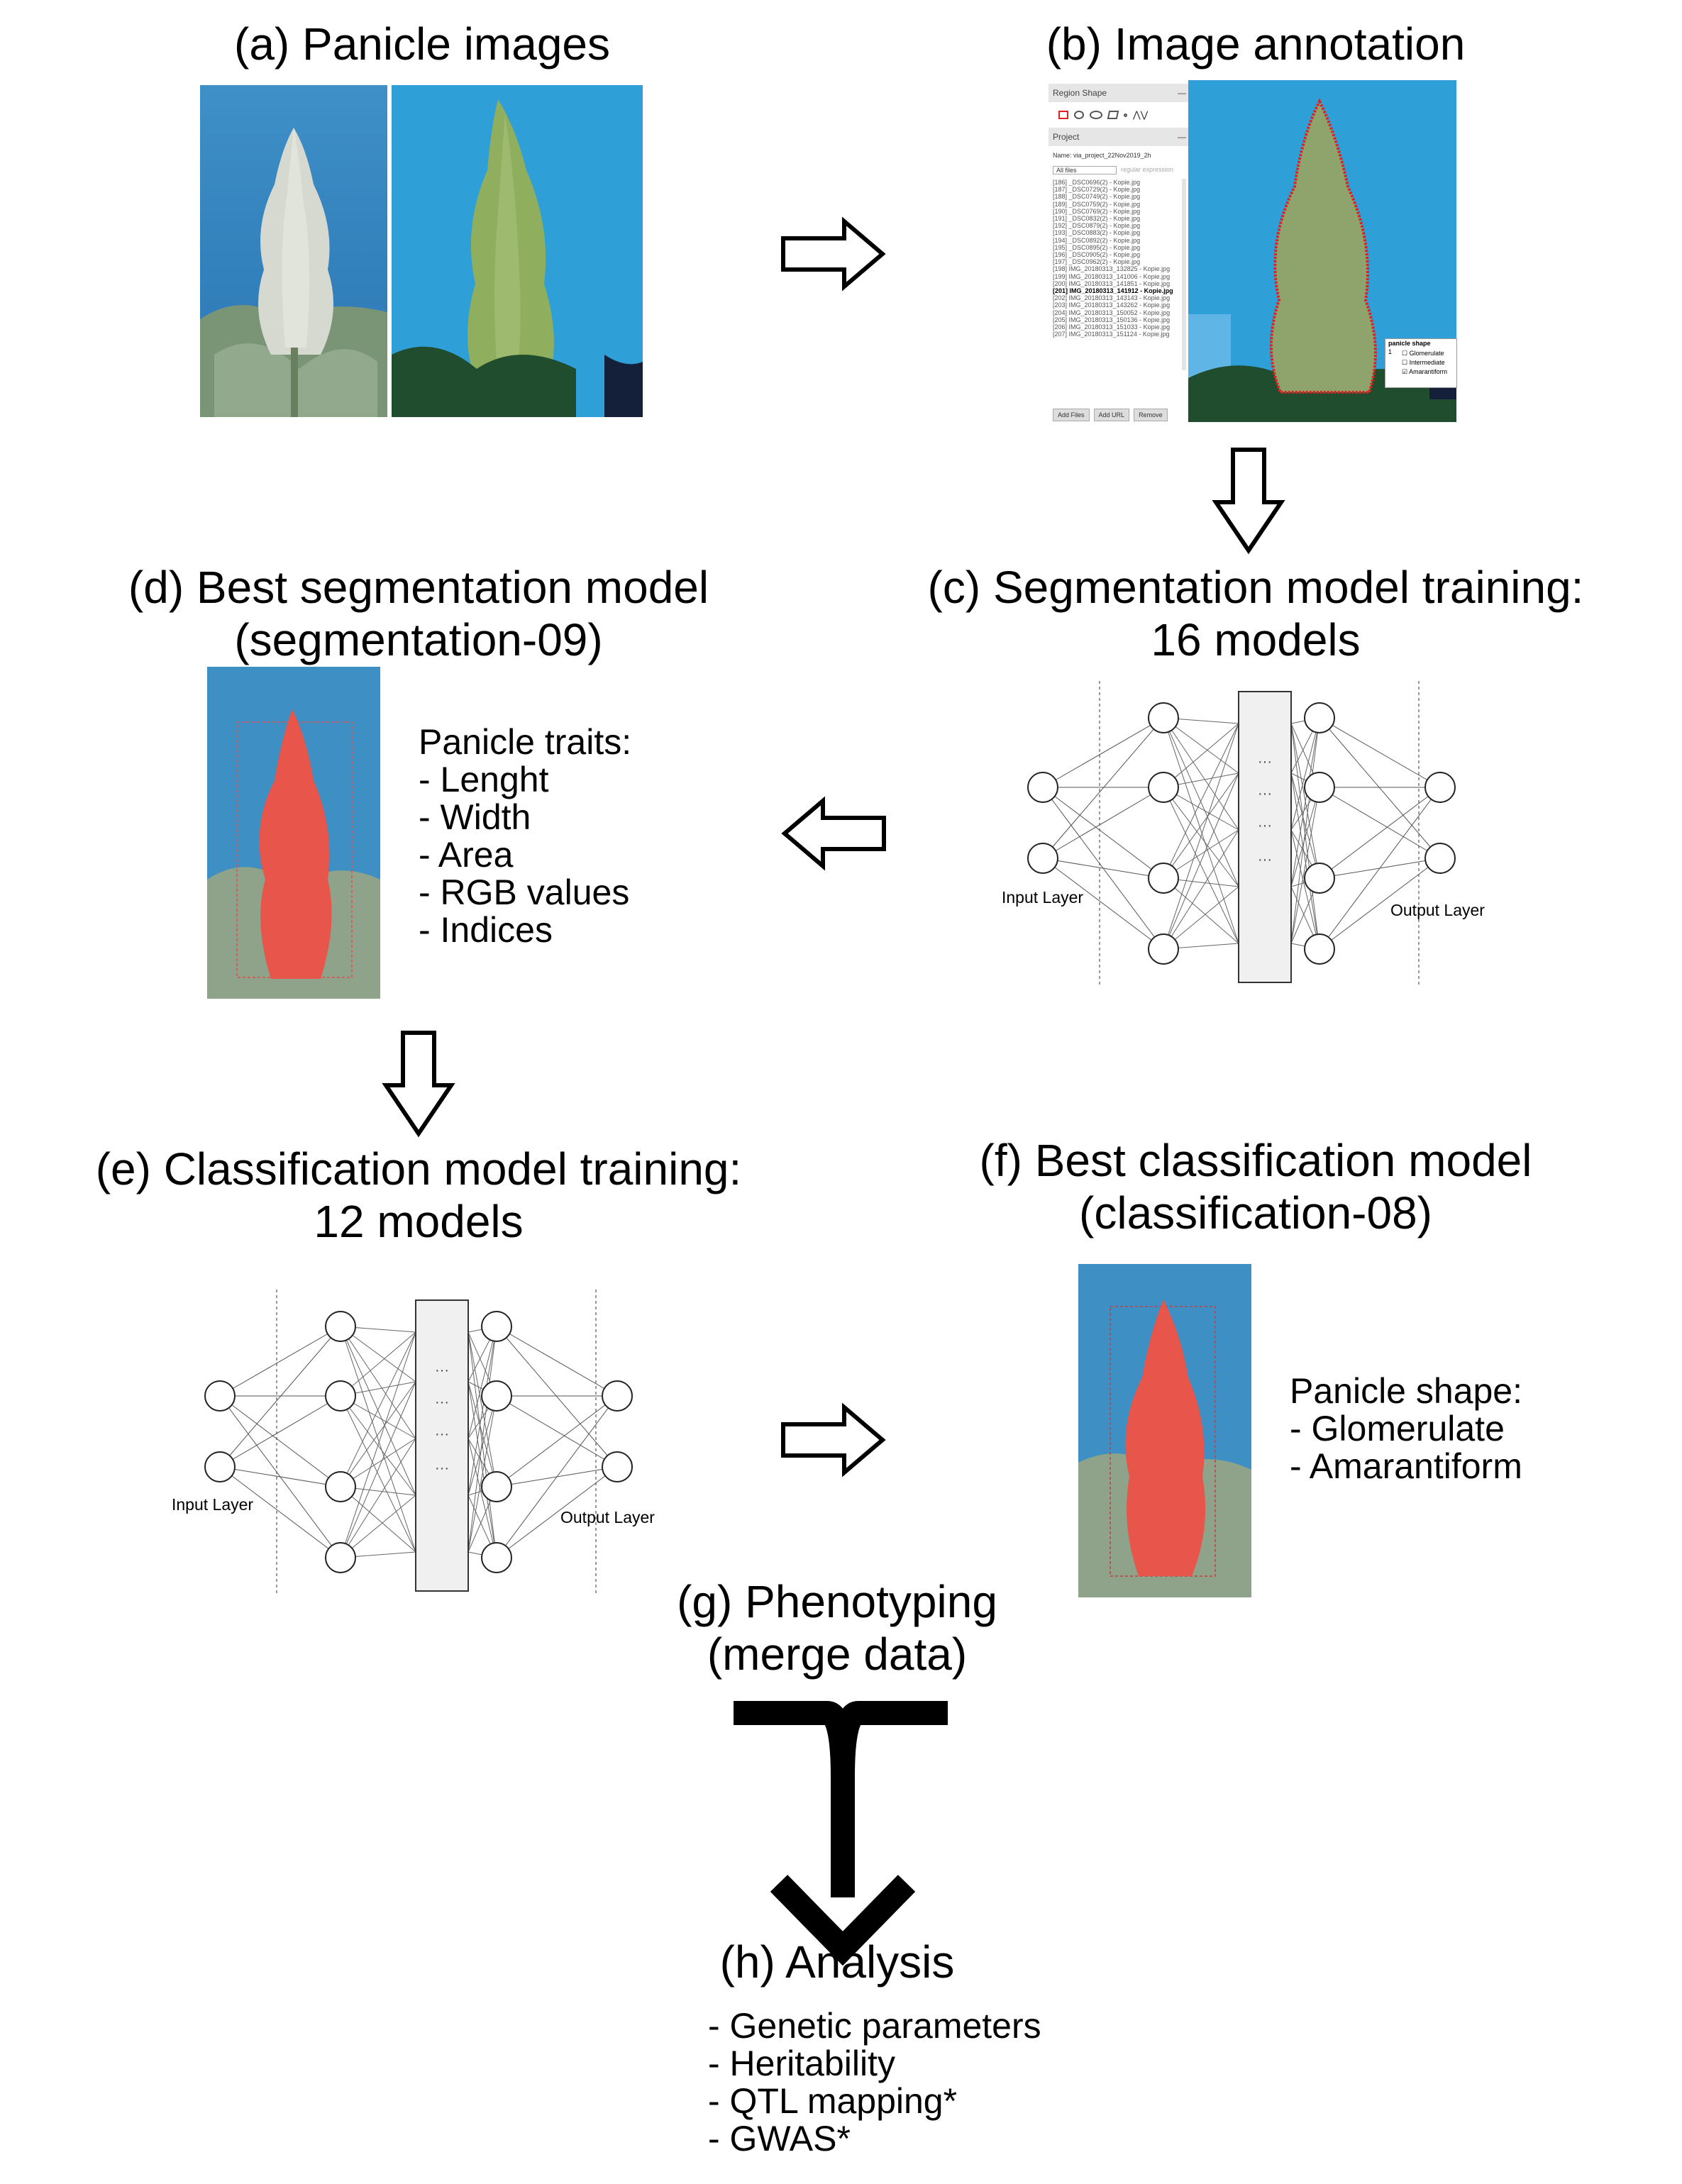  What do you see at coordinates (1071, 415) in the screenshot?
I see `add-files-button: Add Files` at bounding box center [1071, 415].